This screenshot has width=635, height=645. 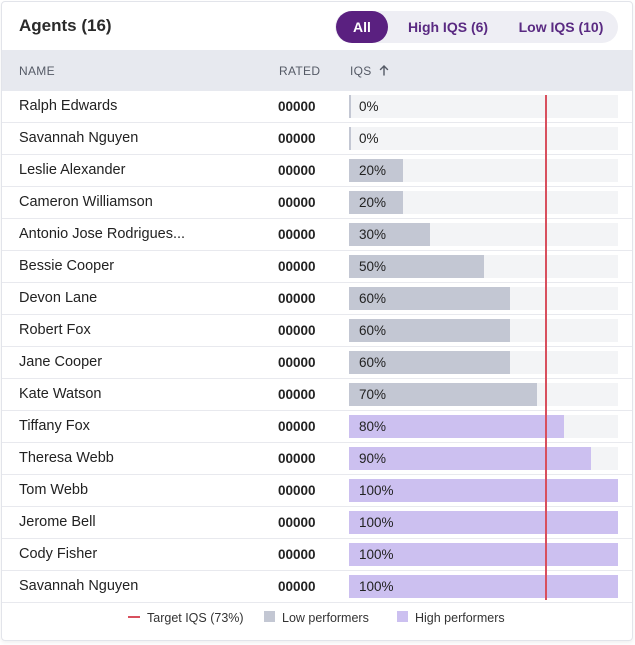 What do you see at coordinates (546, 347) in the screenshot?
I see `target-iqs-line` at bounding box center [546, 347].